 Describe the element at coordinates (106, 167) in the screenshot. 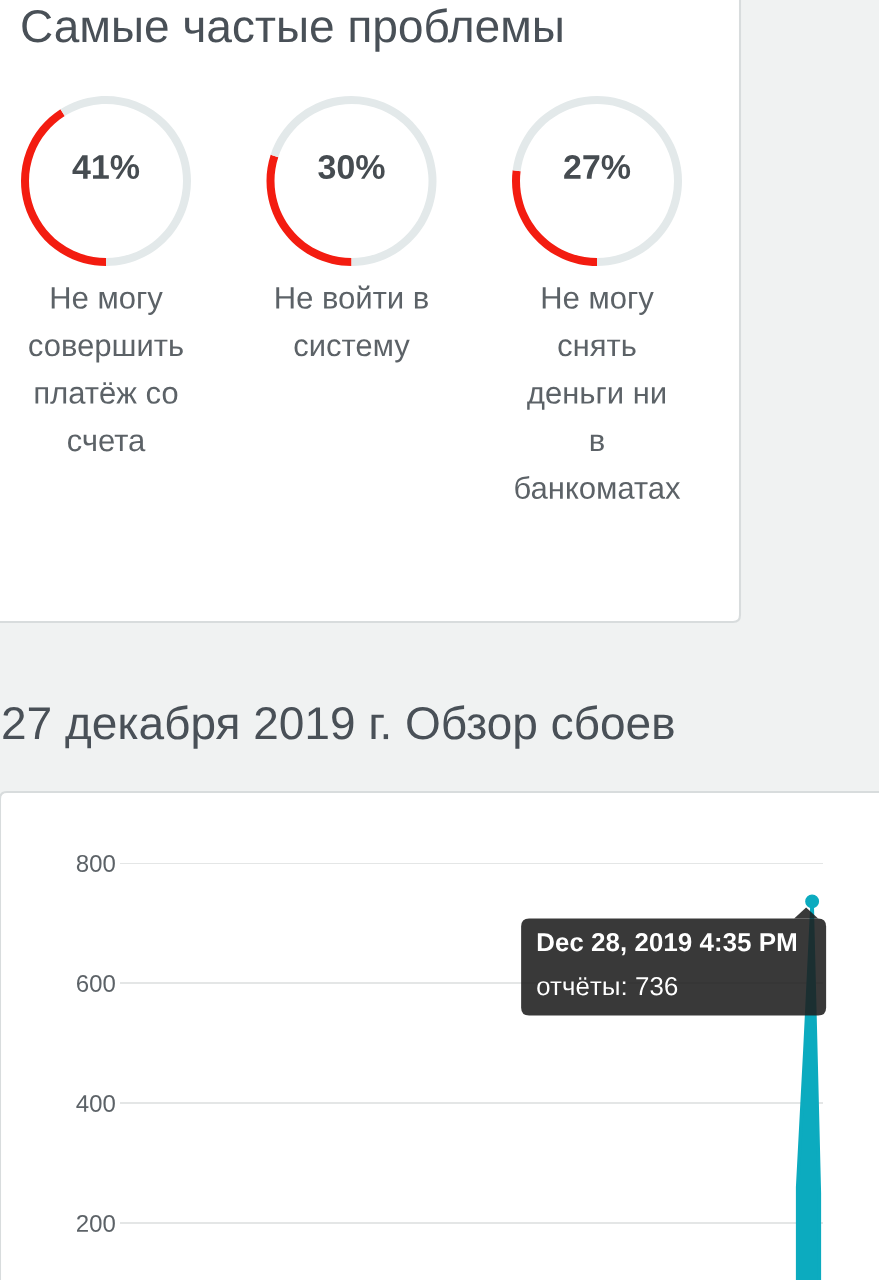

I see `text: 41%` at that location.